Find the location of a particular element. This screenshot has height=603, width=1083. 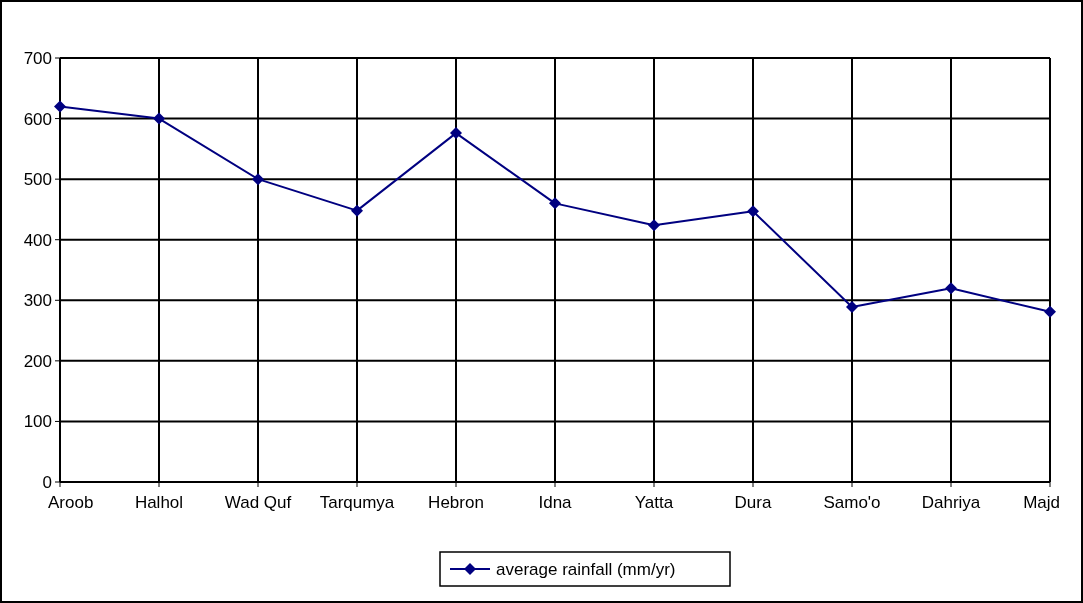

x-tick-label: Yatta is located at coordinates (654, 502).